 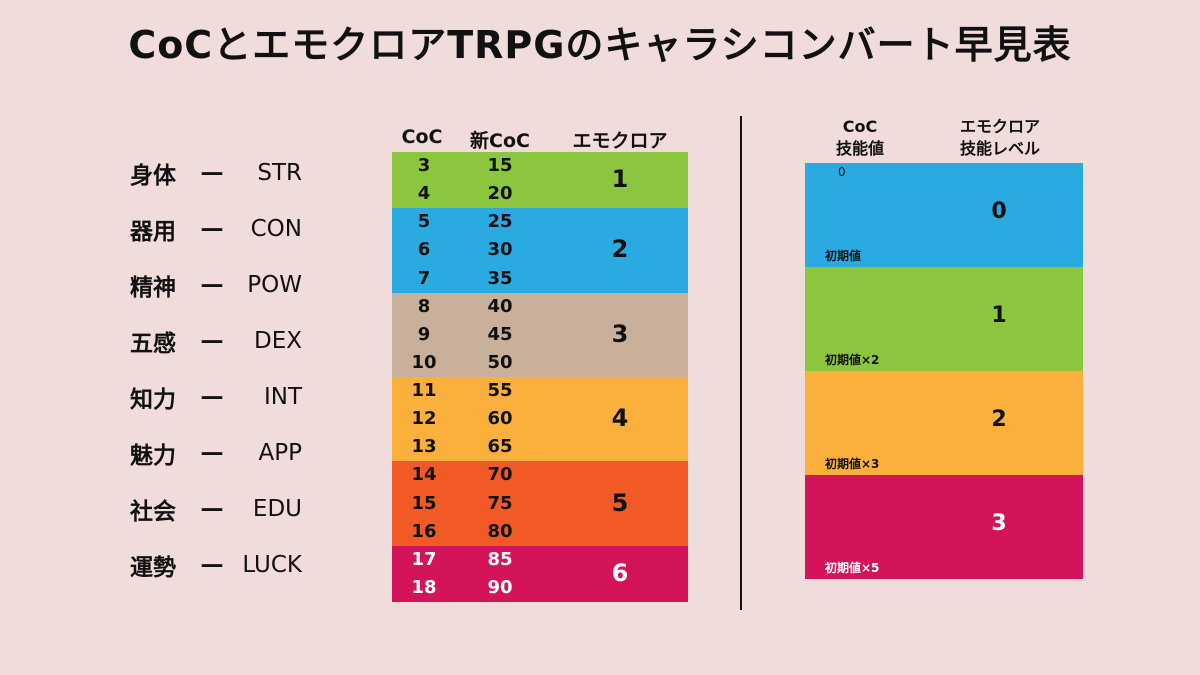 What do you see at coordinates (500, 419) in the screenshot?
I see `new-coc-value: 60` at bounding box center [500, 419].